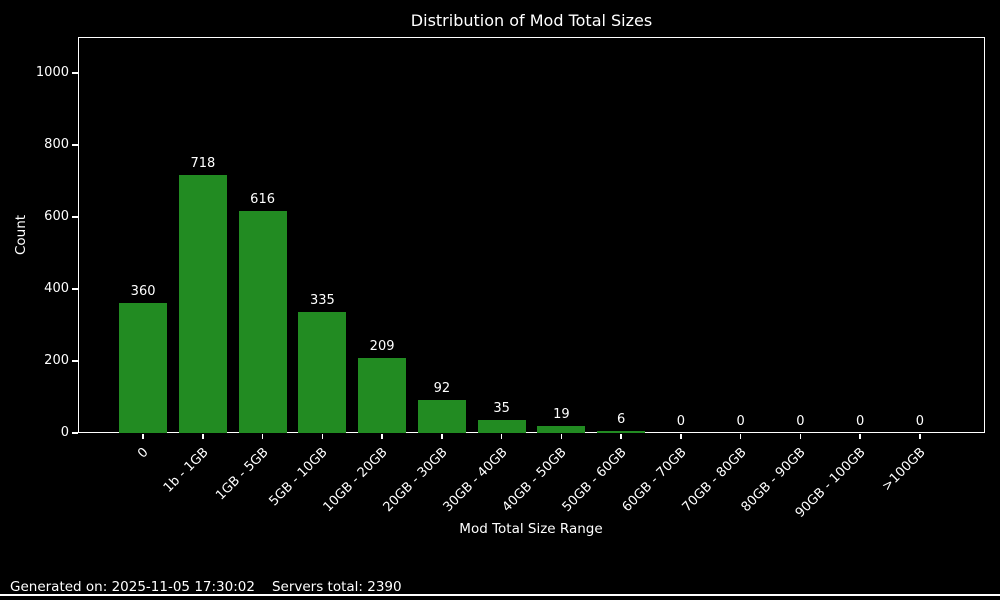 This screenshot has width=1000, height=600. I want to click on x-tick-label: 70GB - 80GB, so click(714, 480).